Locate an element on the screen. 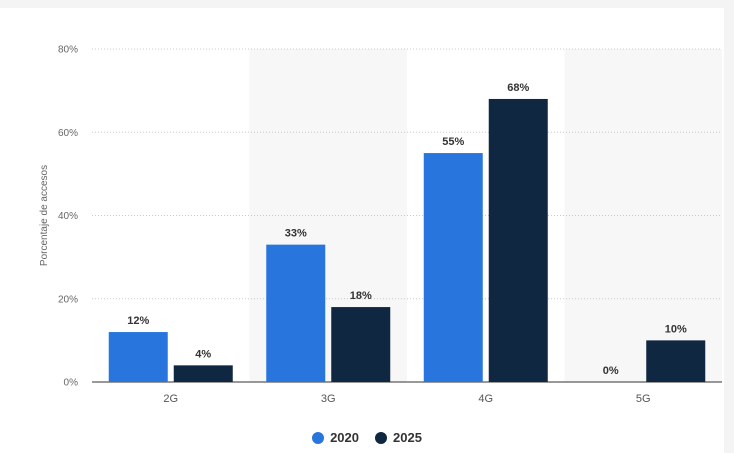 The image size is (734, 453). legend-marker-2020 is located at coordinates (318, 437).